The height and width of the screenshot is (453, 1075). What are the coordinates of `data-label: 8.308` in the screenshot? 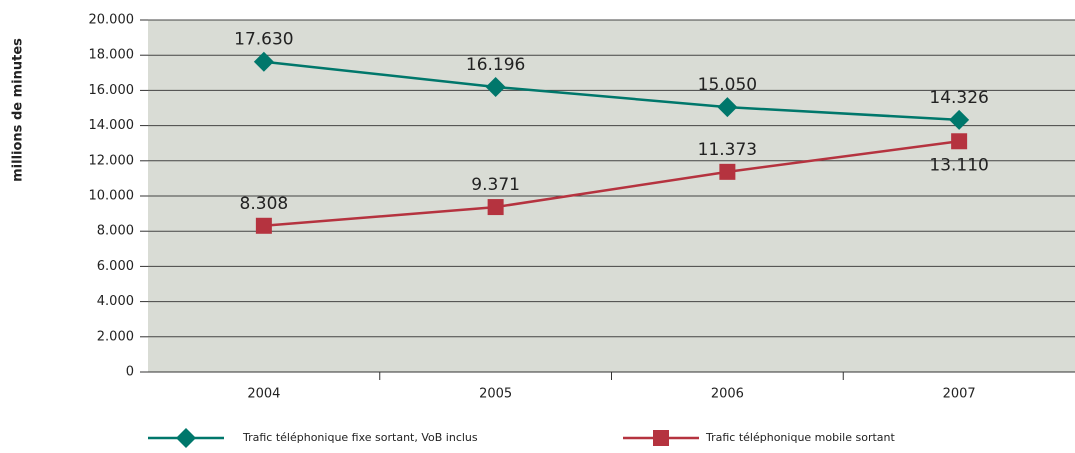 It's located at (264, 204).